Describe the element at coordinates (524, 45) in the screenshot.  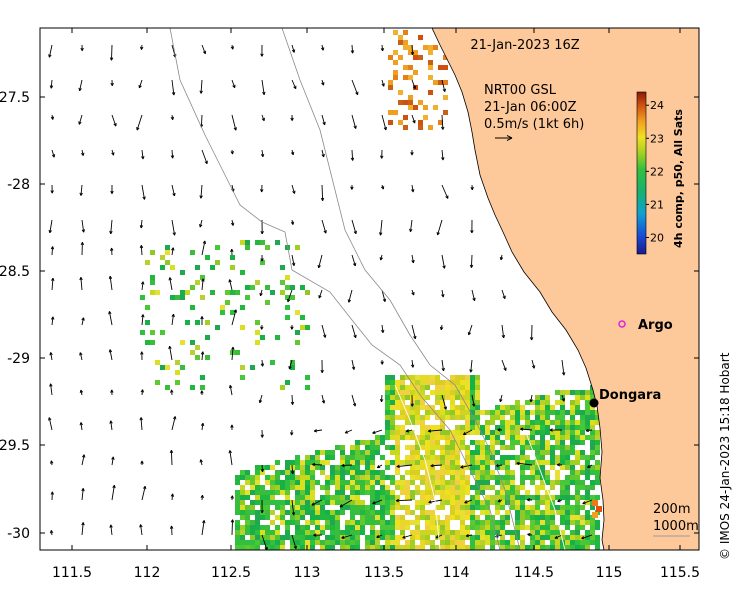
I see `map-title: 21-Jan-2023 16Z` at that location.